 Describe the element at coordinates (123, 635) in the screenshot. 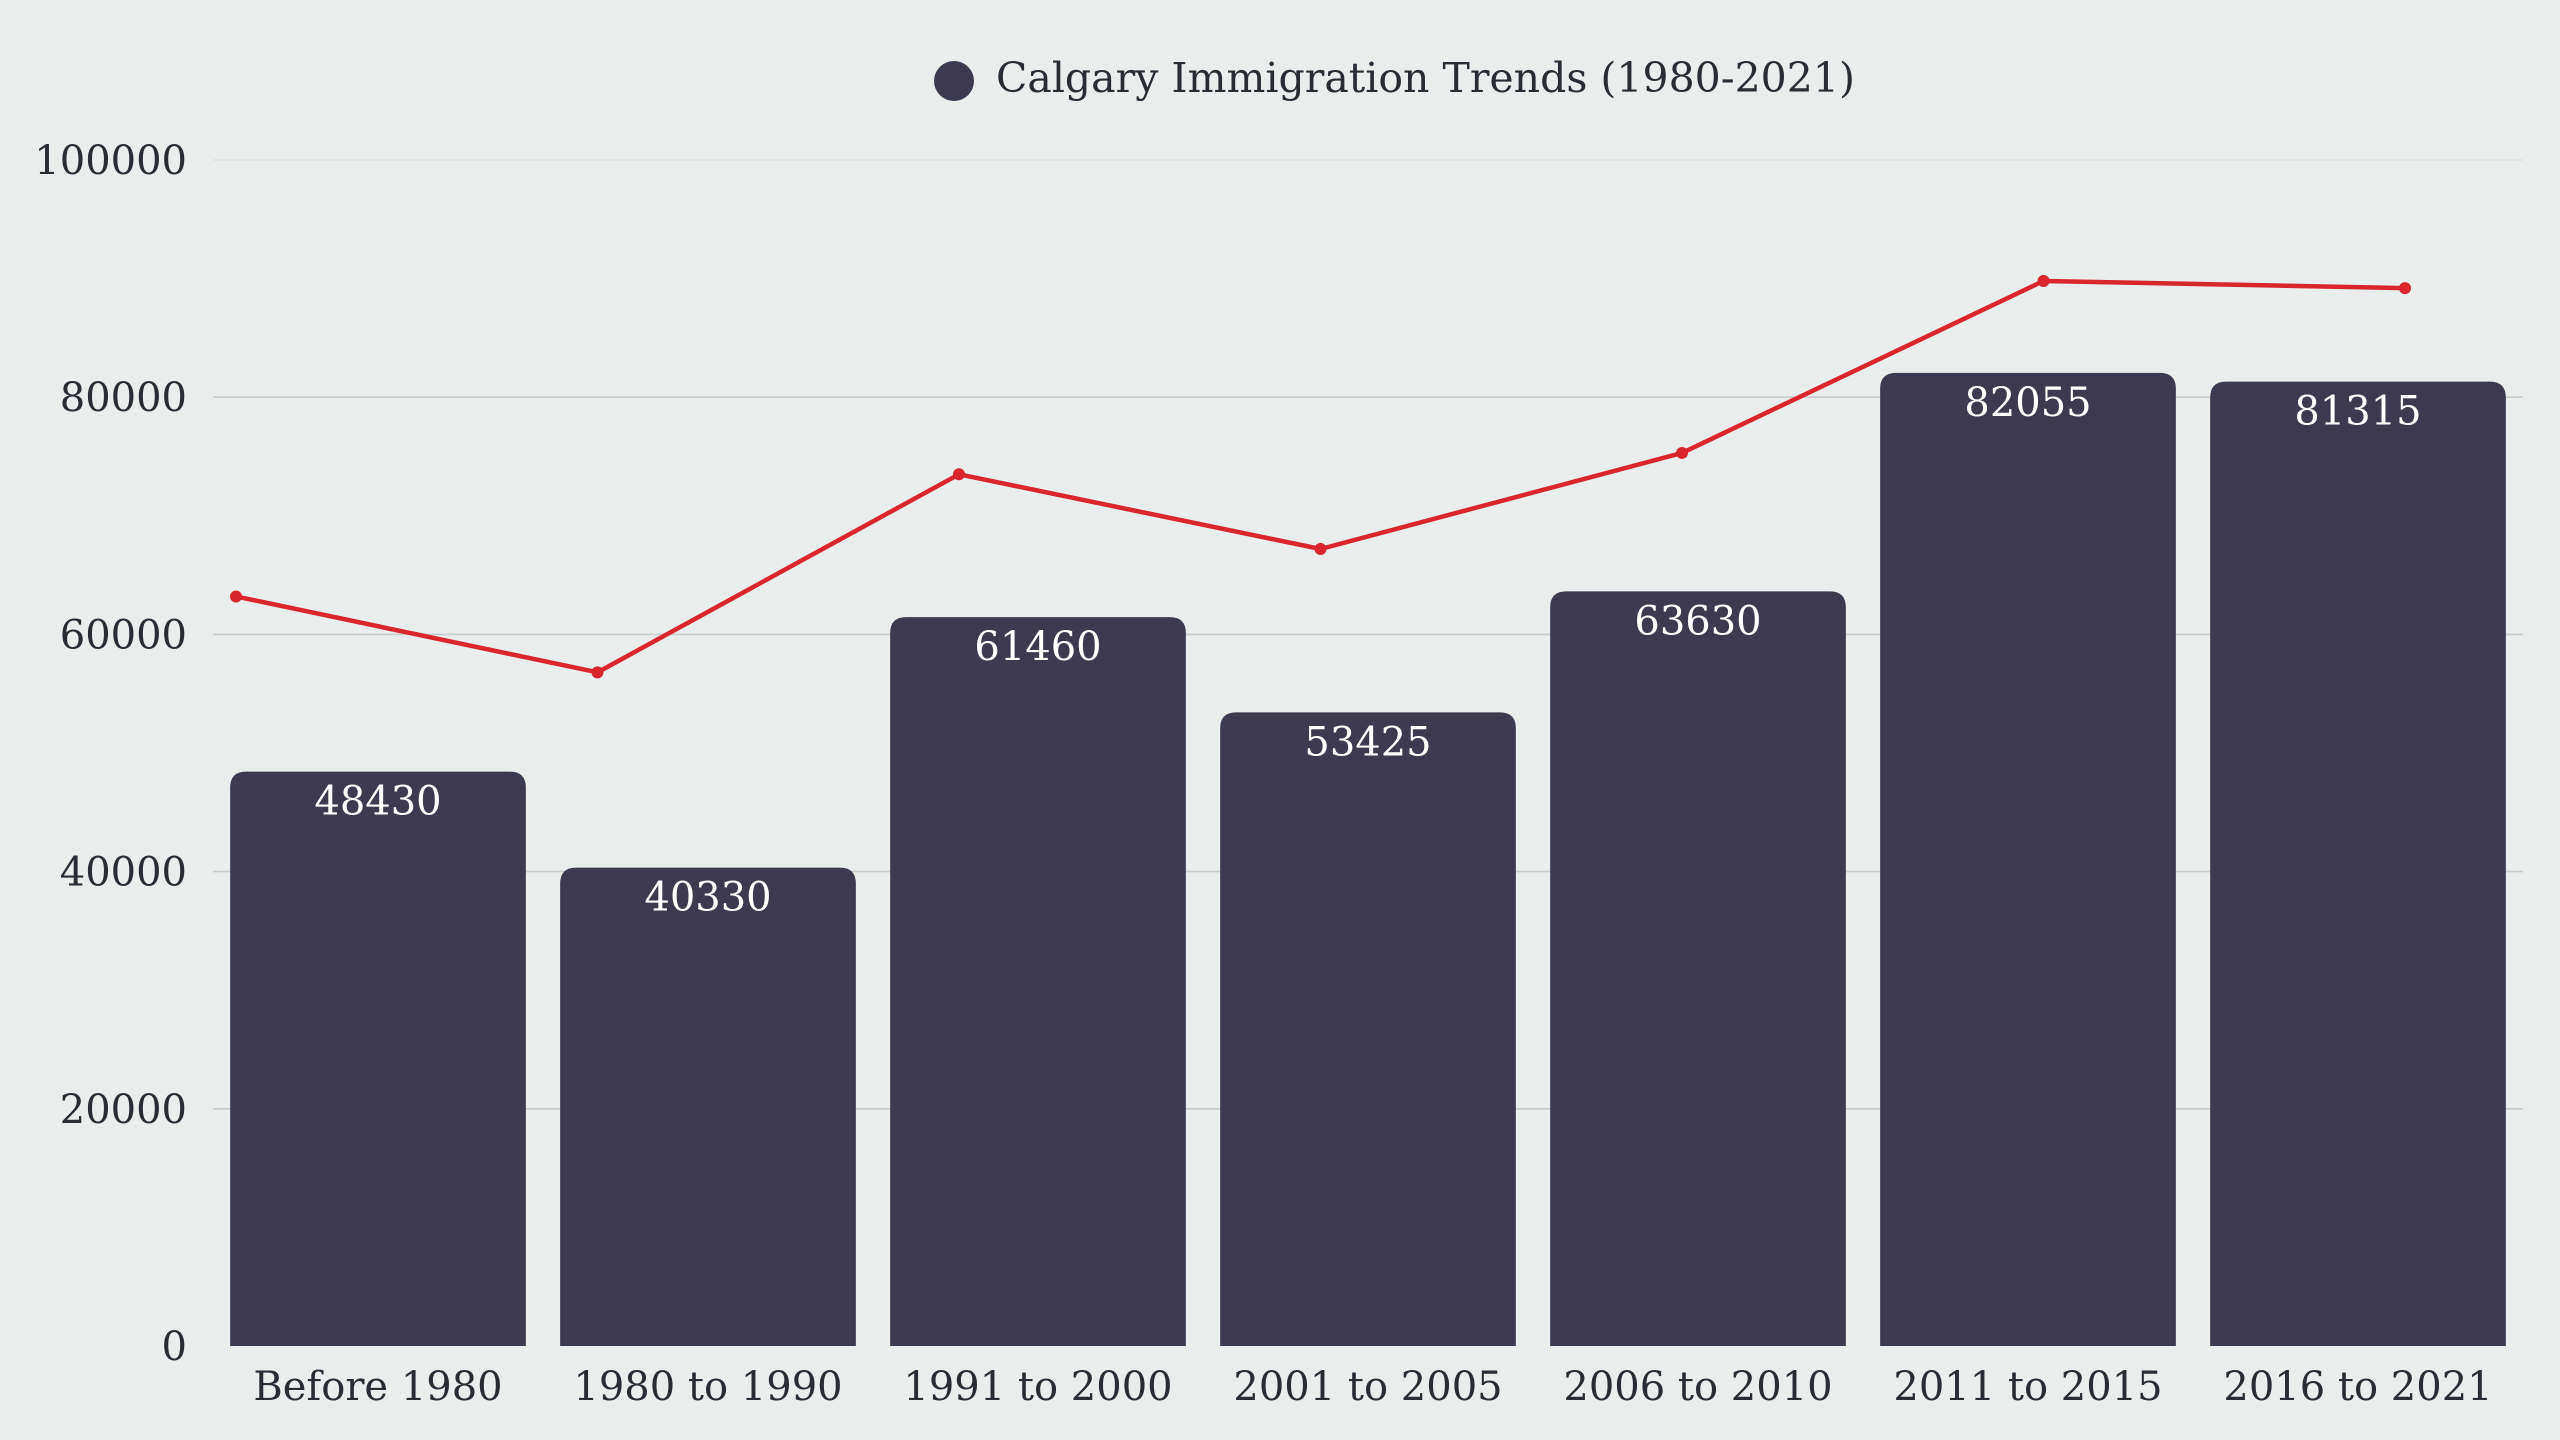

I see `y-tick-label: 60000` at that location.